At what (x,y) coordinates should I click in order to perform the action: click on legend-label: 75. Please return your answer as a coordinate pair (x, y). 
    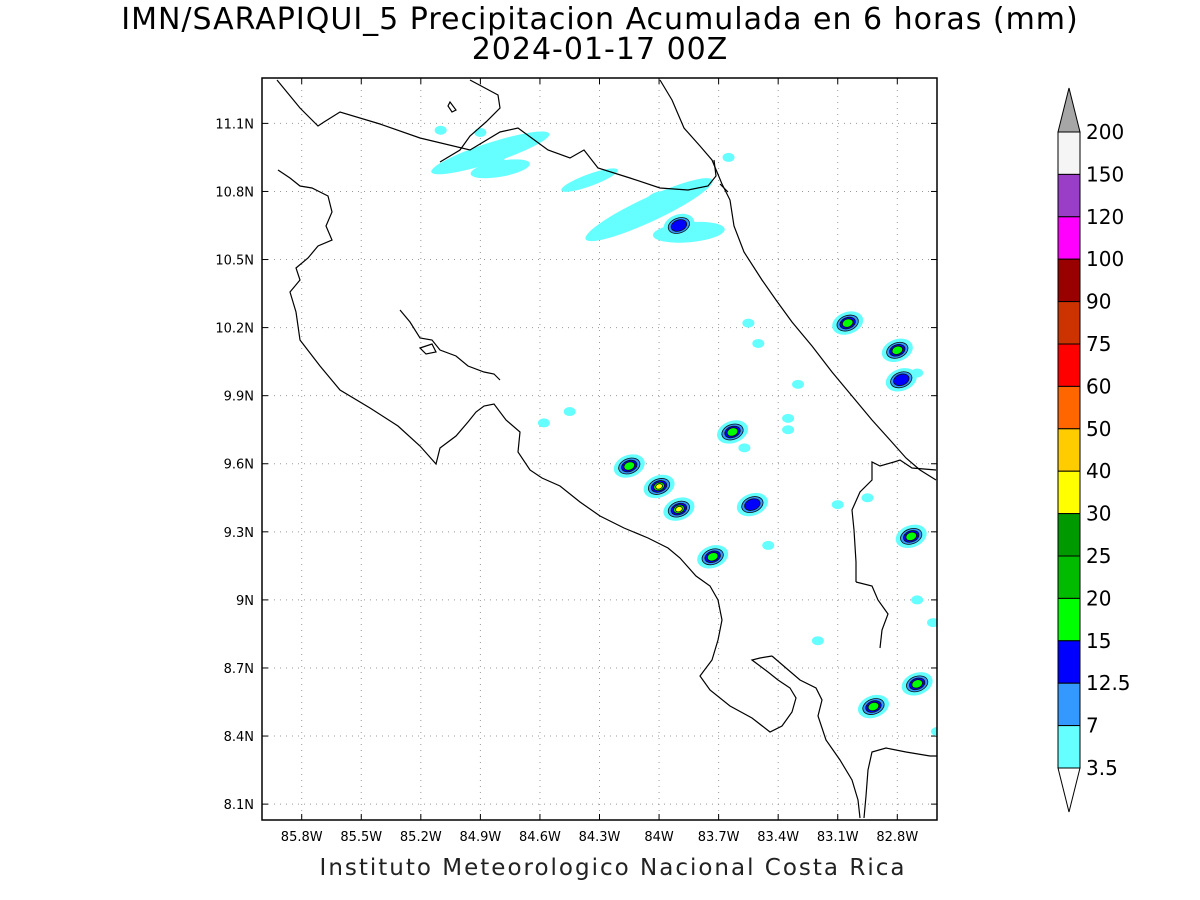
    Looking at the image, I should click on (1098, 344).